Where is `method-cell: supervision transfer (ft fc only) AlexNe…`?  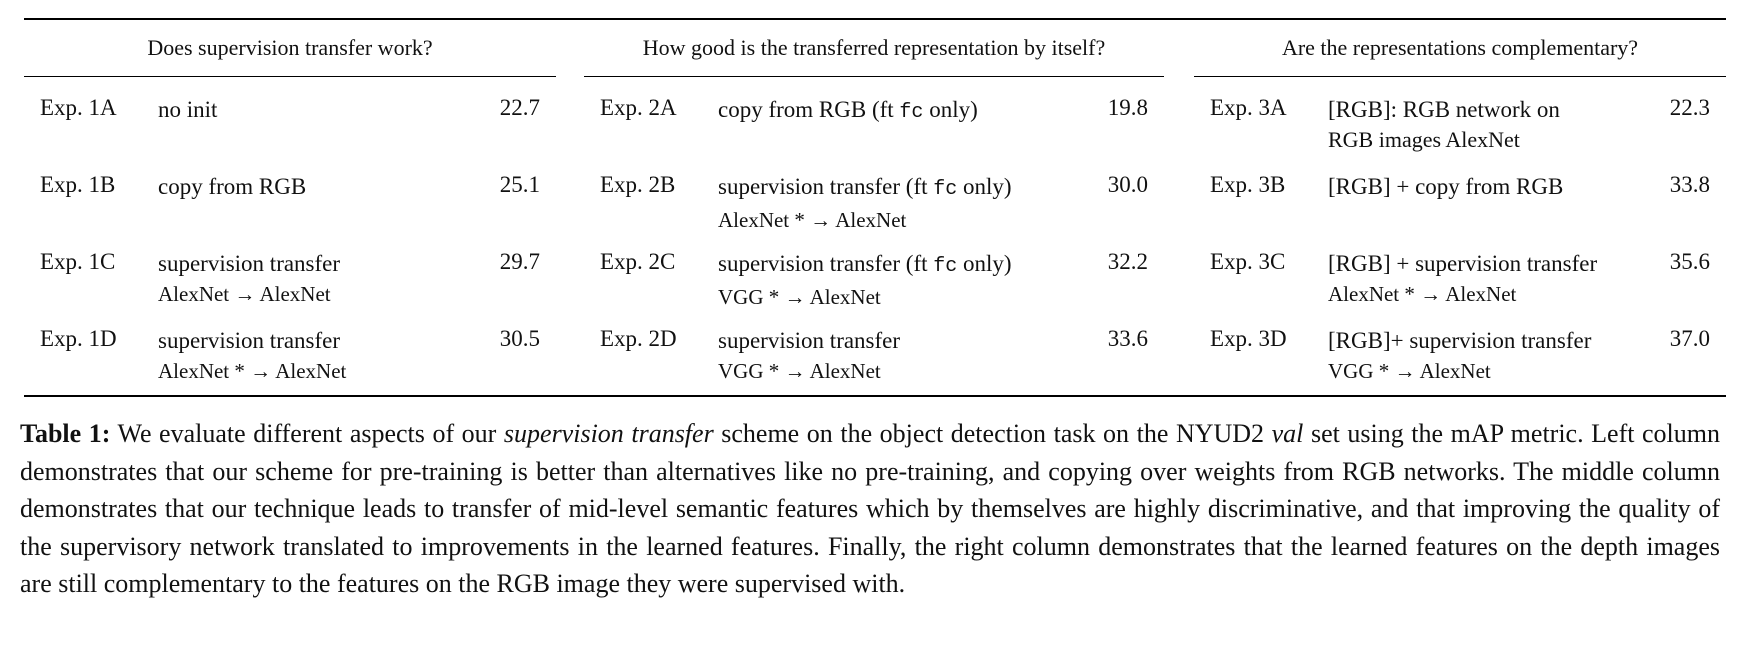
method-cell: supervision transfer (ft fc only) AlexNe… is located at coordinates (865, 203).